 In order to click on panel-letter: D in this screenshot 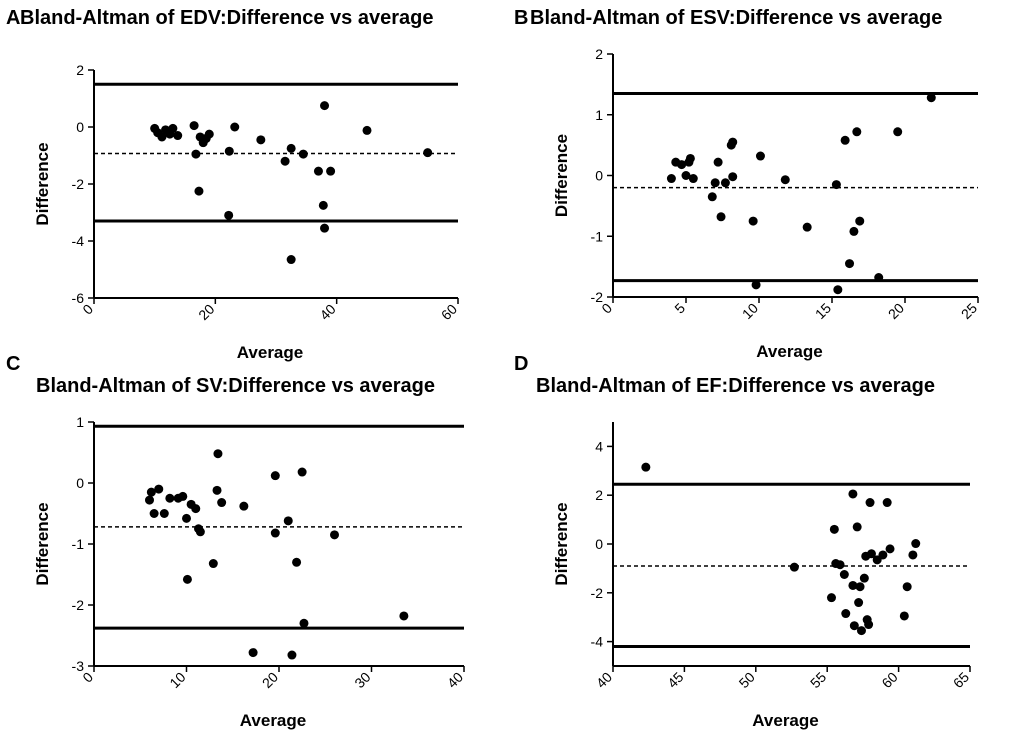, I will do `click(521, 364)`.